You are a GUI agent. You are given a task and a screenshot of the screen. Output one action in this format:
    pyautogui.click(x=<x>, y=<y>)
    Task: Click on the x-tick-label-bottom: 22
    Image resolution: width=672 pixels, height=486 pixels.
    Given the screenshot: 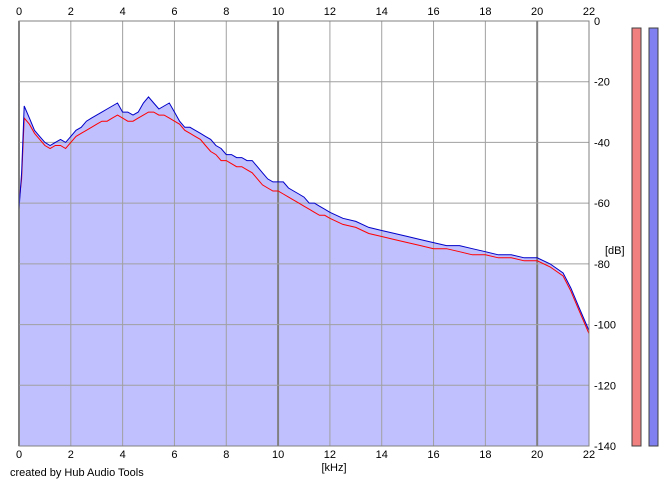 What is the action you would take?
    pyautogui.click(x=589, y=455)
    